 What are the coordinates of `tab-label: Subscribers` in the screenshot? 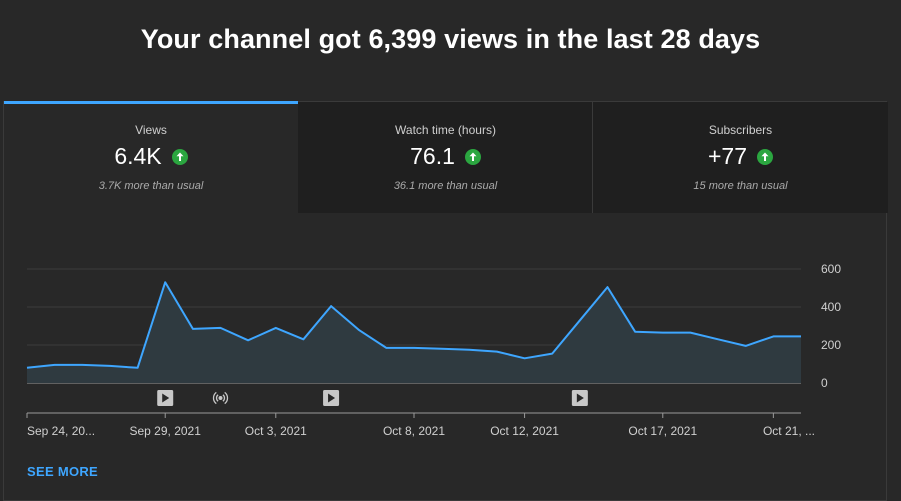 It's located at (740, 130).